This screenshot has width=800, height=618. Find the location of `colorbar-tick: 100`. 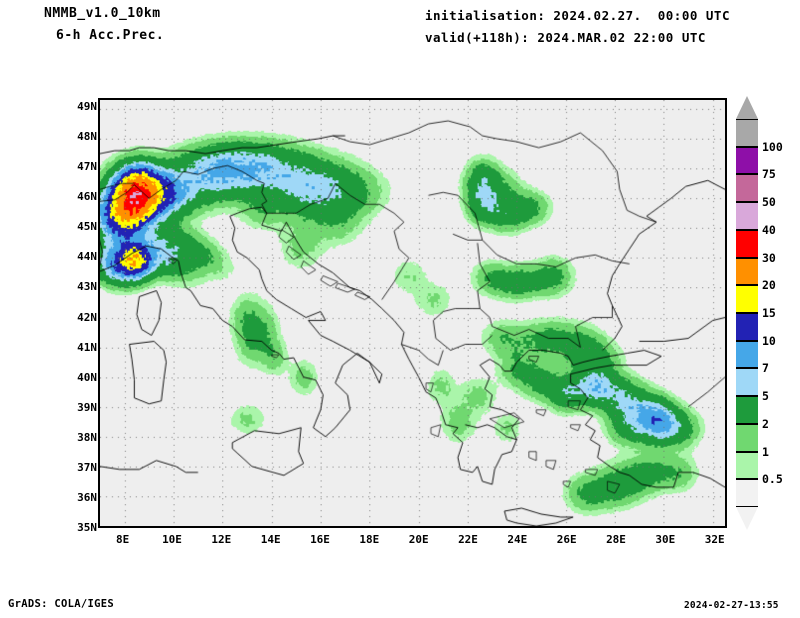

colorbar-tick: 100 is located at coordinates (772, 146).